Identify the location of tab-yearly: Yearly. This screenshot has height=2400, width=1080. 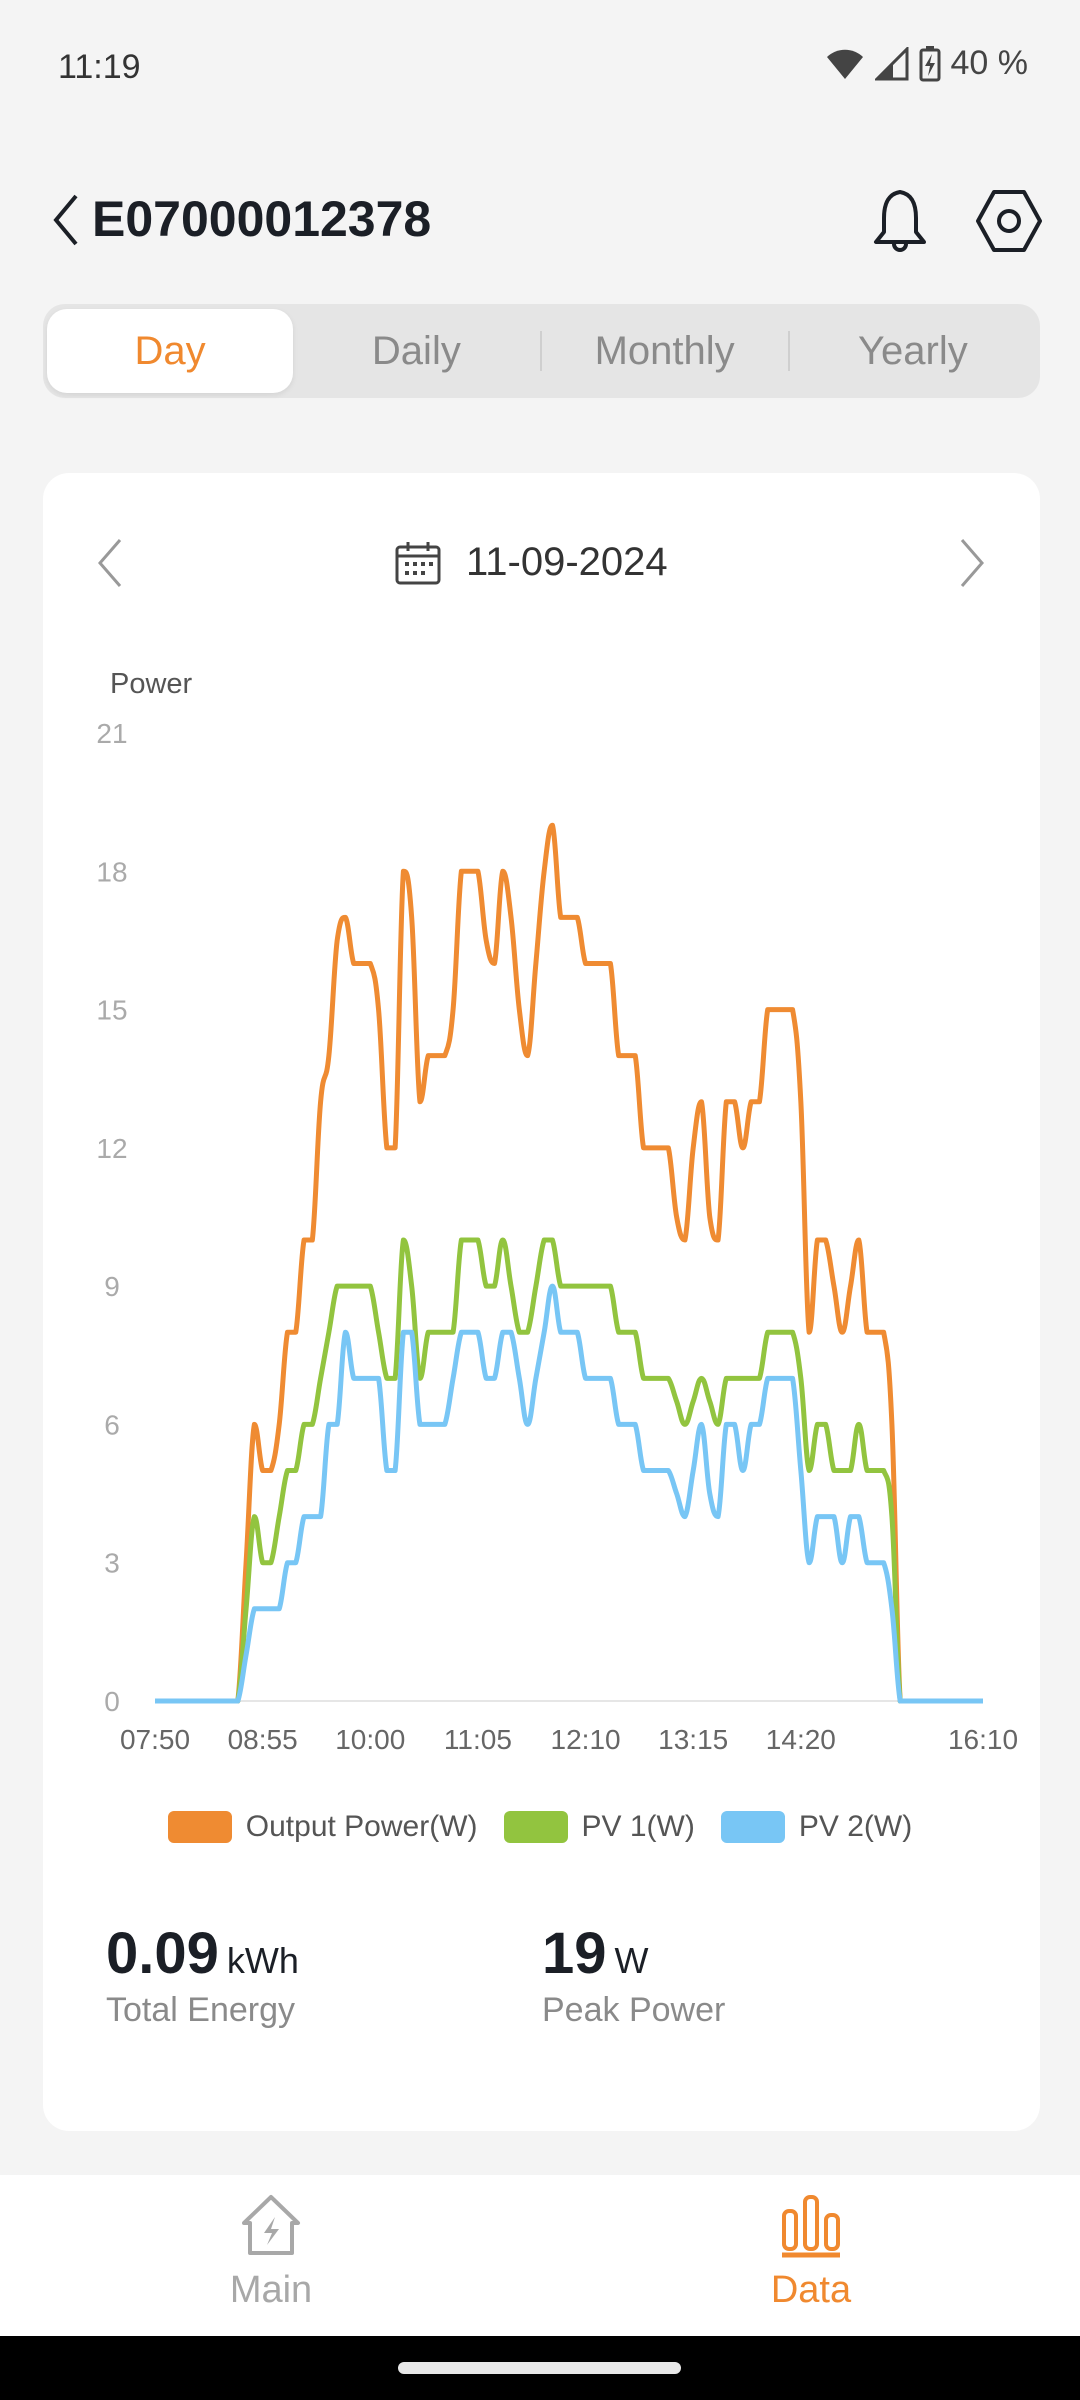
(913, 350).